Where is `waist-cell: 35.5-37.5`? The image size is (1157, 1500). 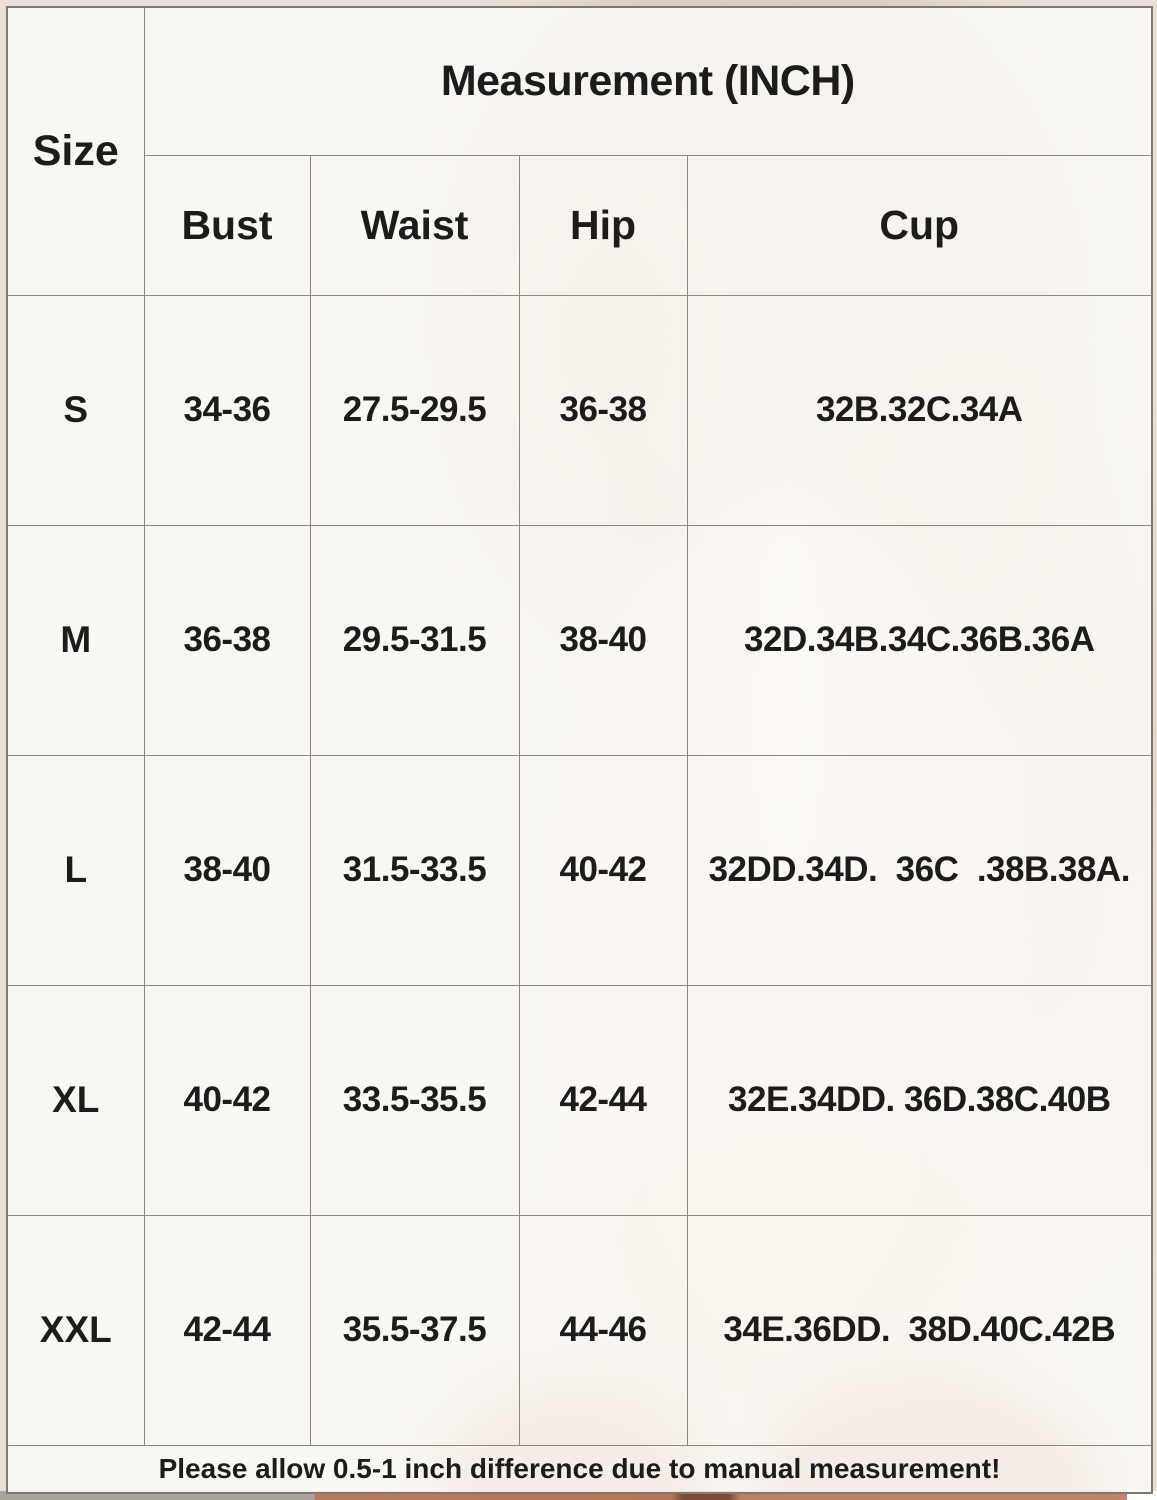
waist-cell: 35.5-37.5 is located at coordinates (414, 1330).